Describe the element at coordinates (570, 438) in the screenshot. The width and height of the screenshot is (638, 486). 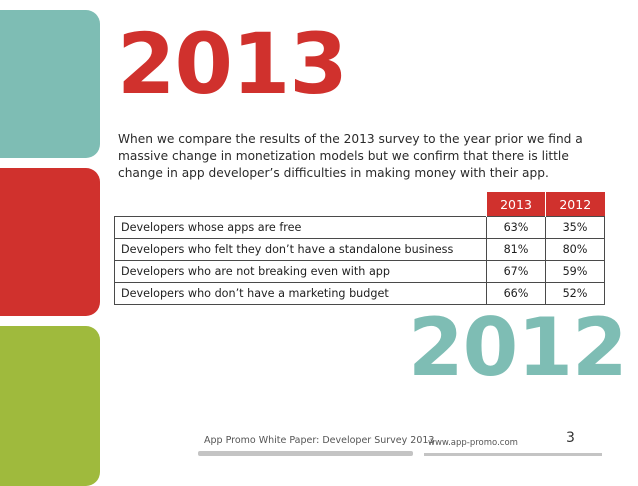
I see `page-number: 3` at that location.